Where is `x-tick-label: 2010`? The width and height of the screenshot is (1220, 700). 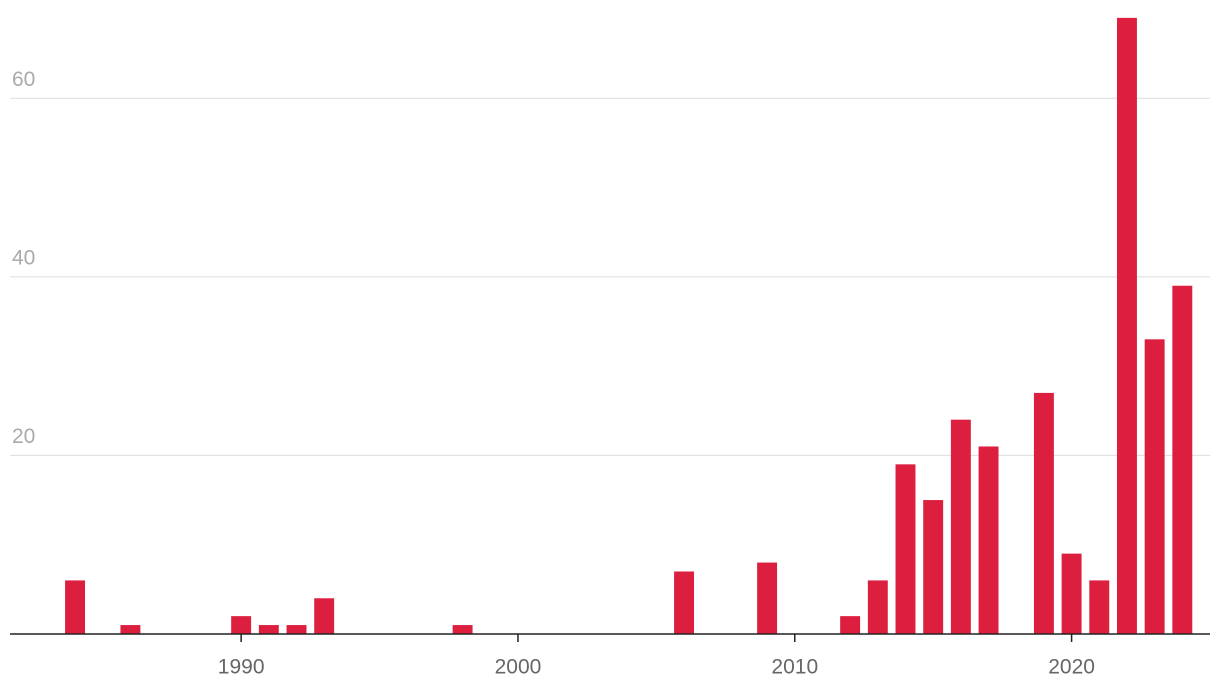 x-tick-label: 2010 is located at coordinates (794, 667).